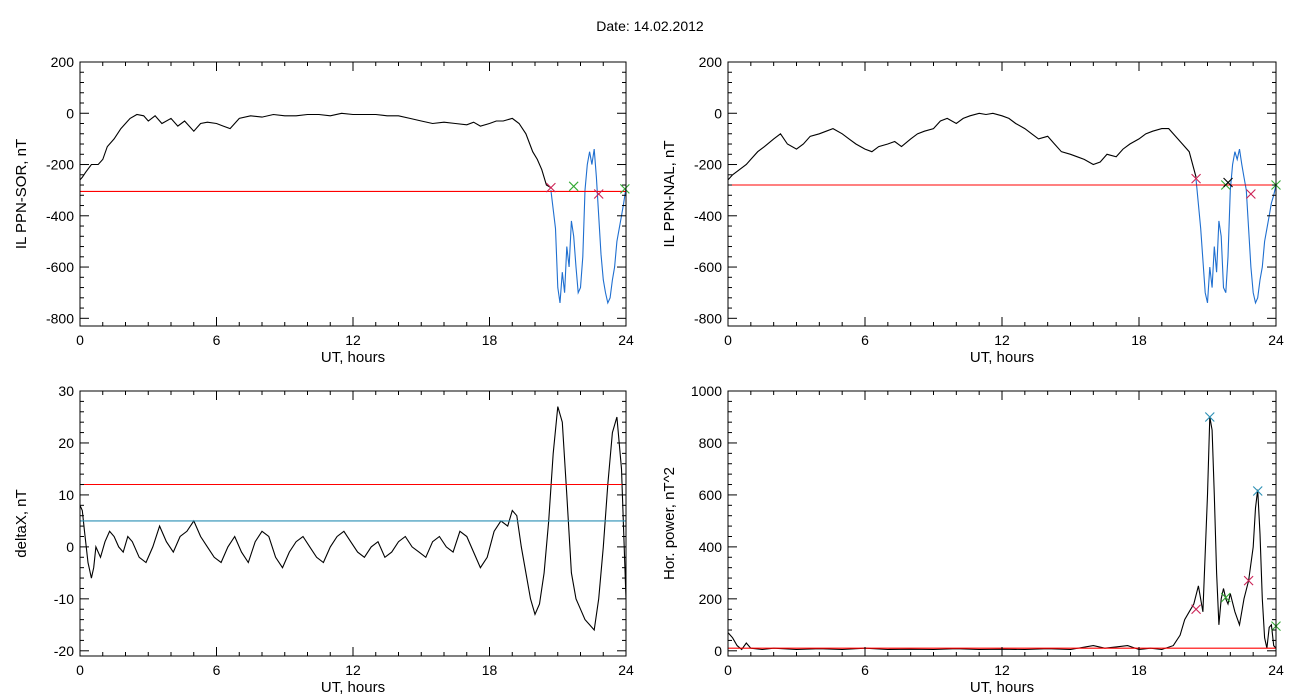  I want to click on y-axis-label: IL PPN-SOR, nT, so click(21, 194).